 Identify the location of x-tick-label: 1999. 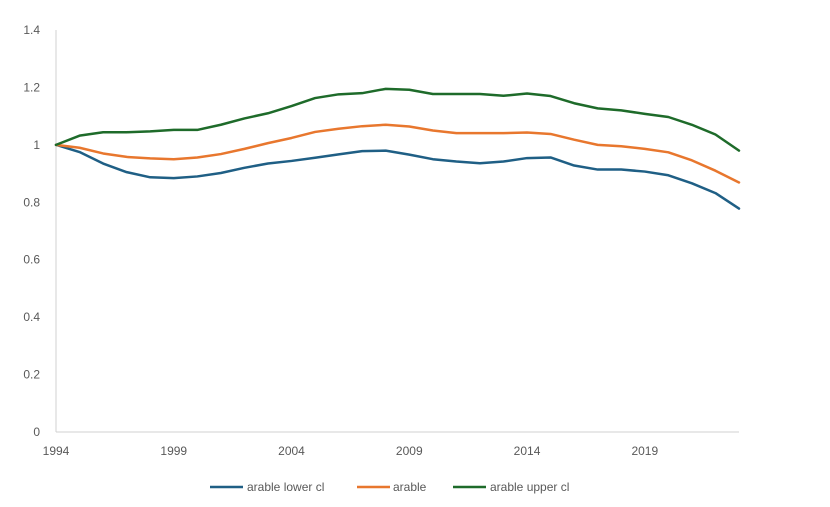
(173, 451).